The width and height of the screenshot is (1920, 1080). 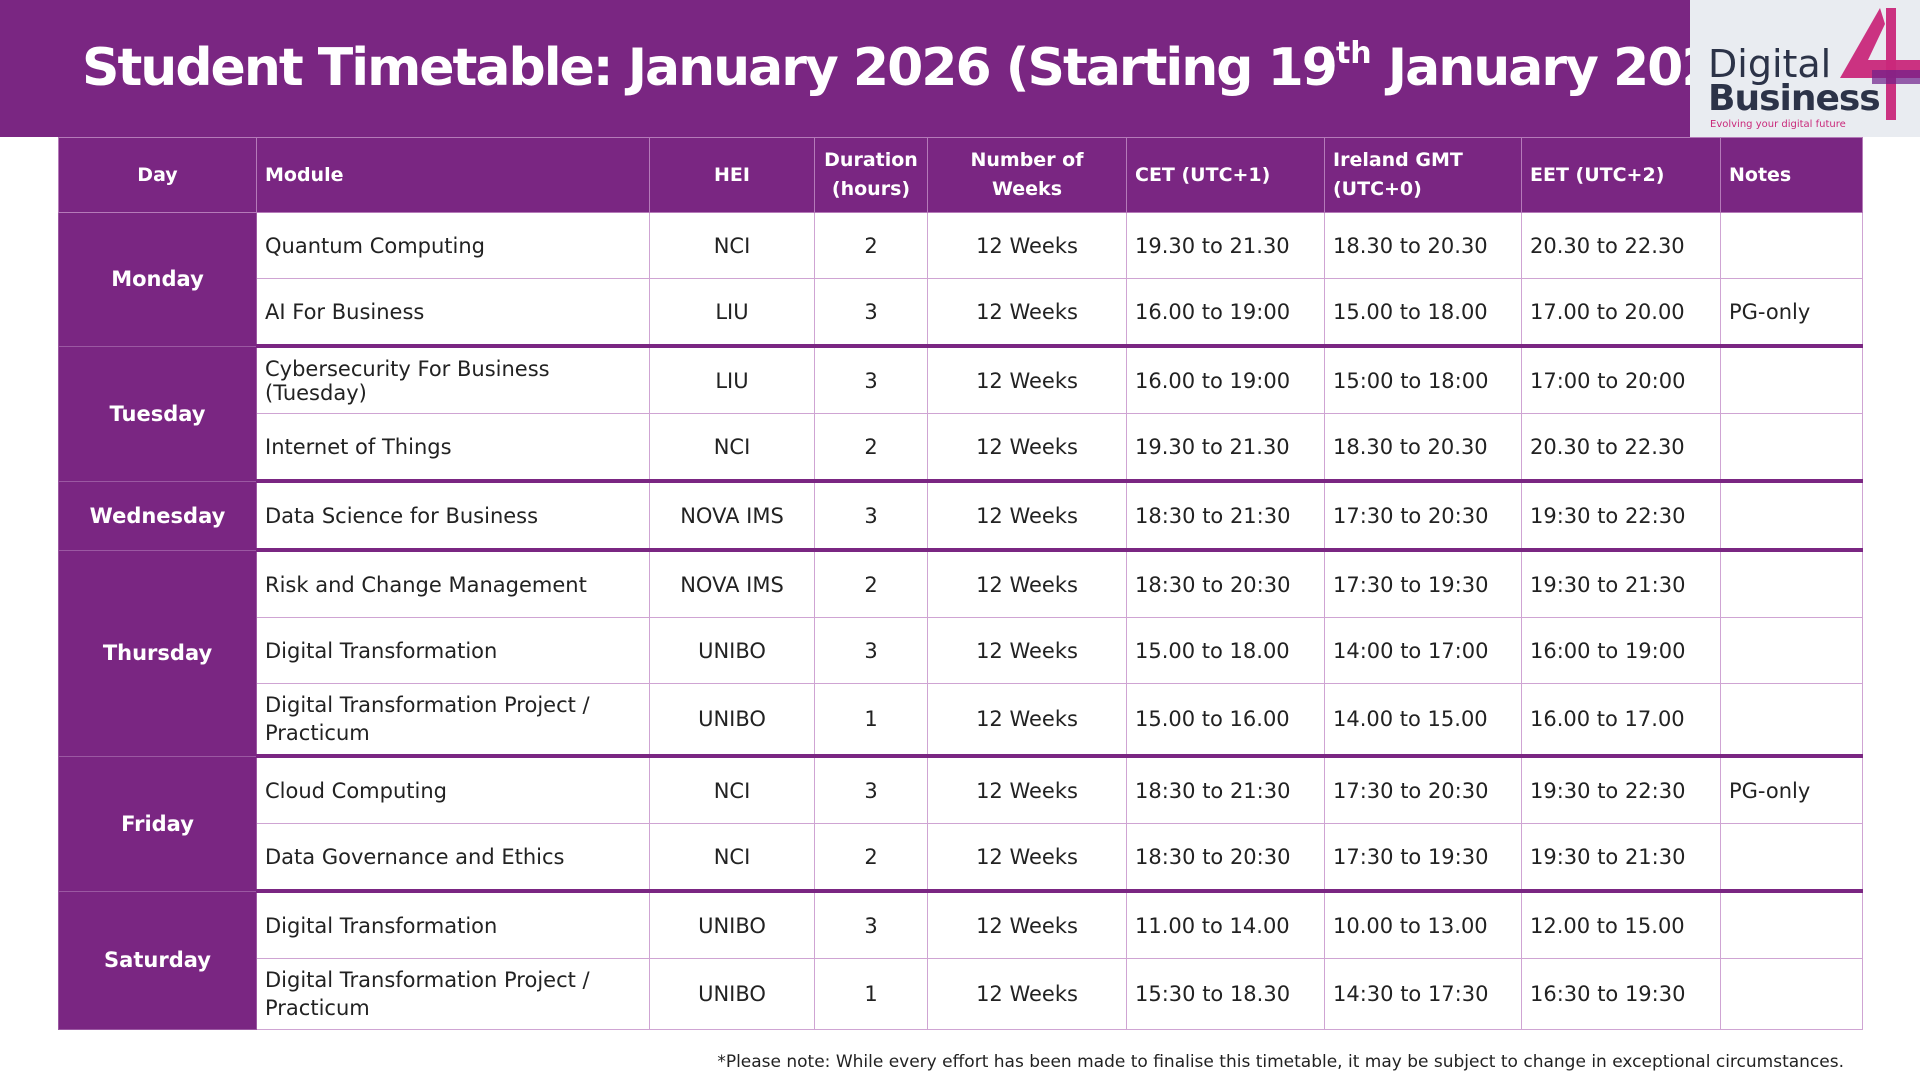 I want to click on day-cell-friday: Friday, so click(x=157, y=823).